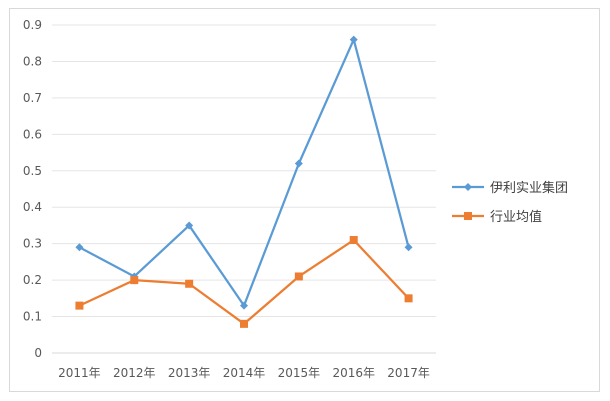  Describe the element at coordinates (32, 25) in the screenshot. I see `y-tick-label: 0.9` at that location.